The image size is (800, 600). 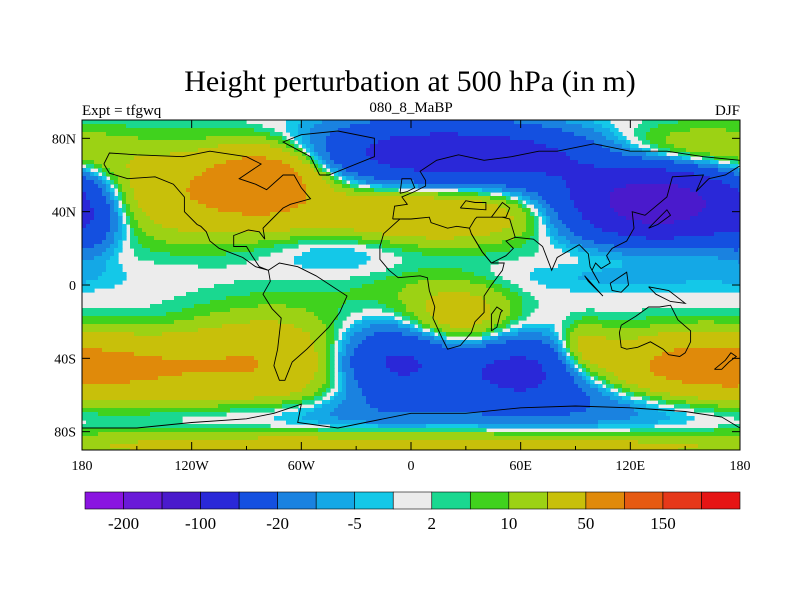 What do you see at coordinates (727, 111) in the screenshot?
I see `subtitle-right: DJF` at bounding box center [727, 111].